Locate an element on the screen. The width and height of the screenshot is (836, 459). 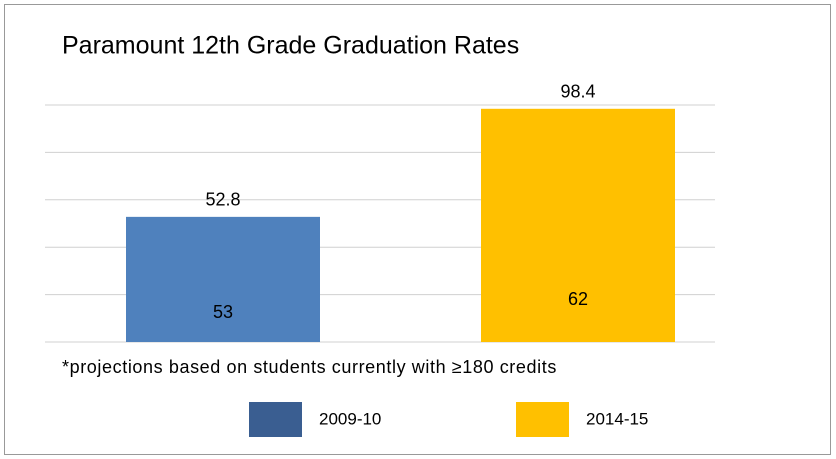
inner-label: 62 is located at coordinates (578, 299).